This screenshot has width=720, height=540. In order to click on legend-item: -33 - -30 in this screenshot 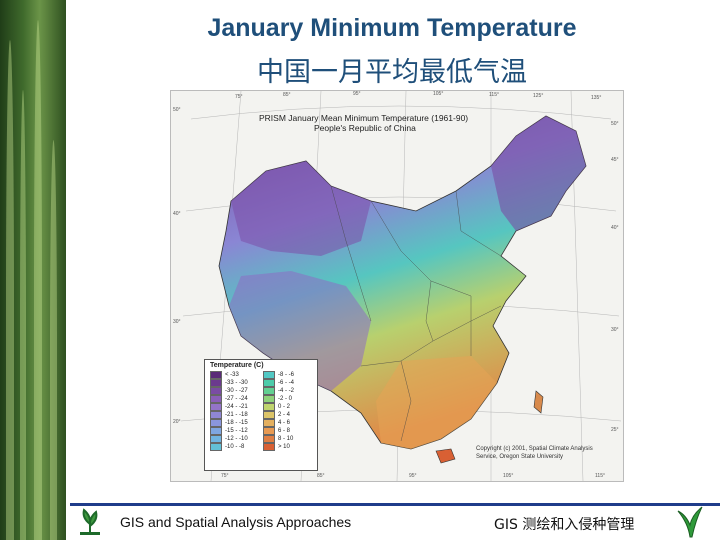, I will do `click(236, 383)`.